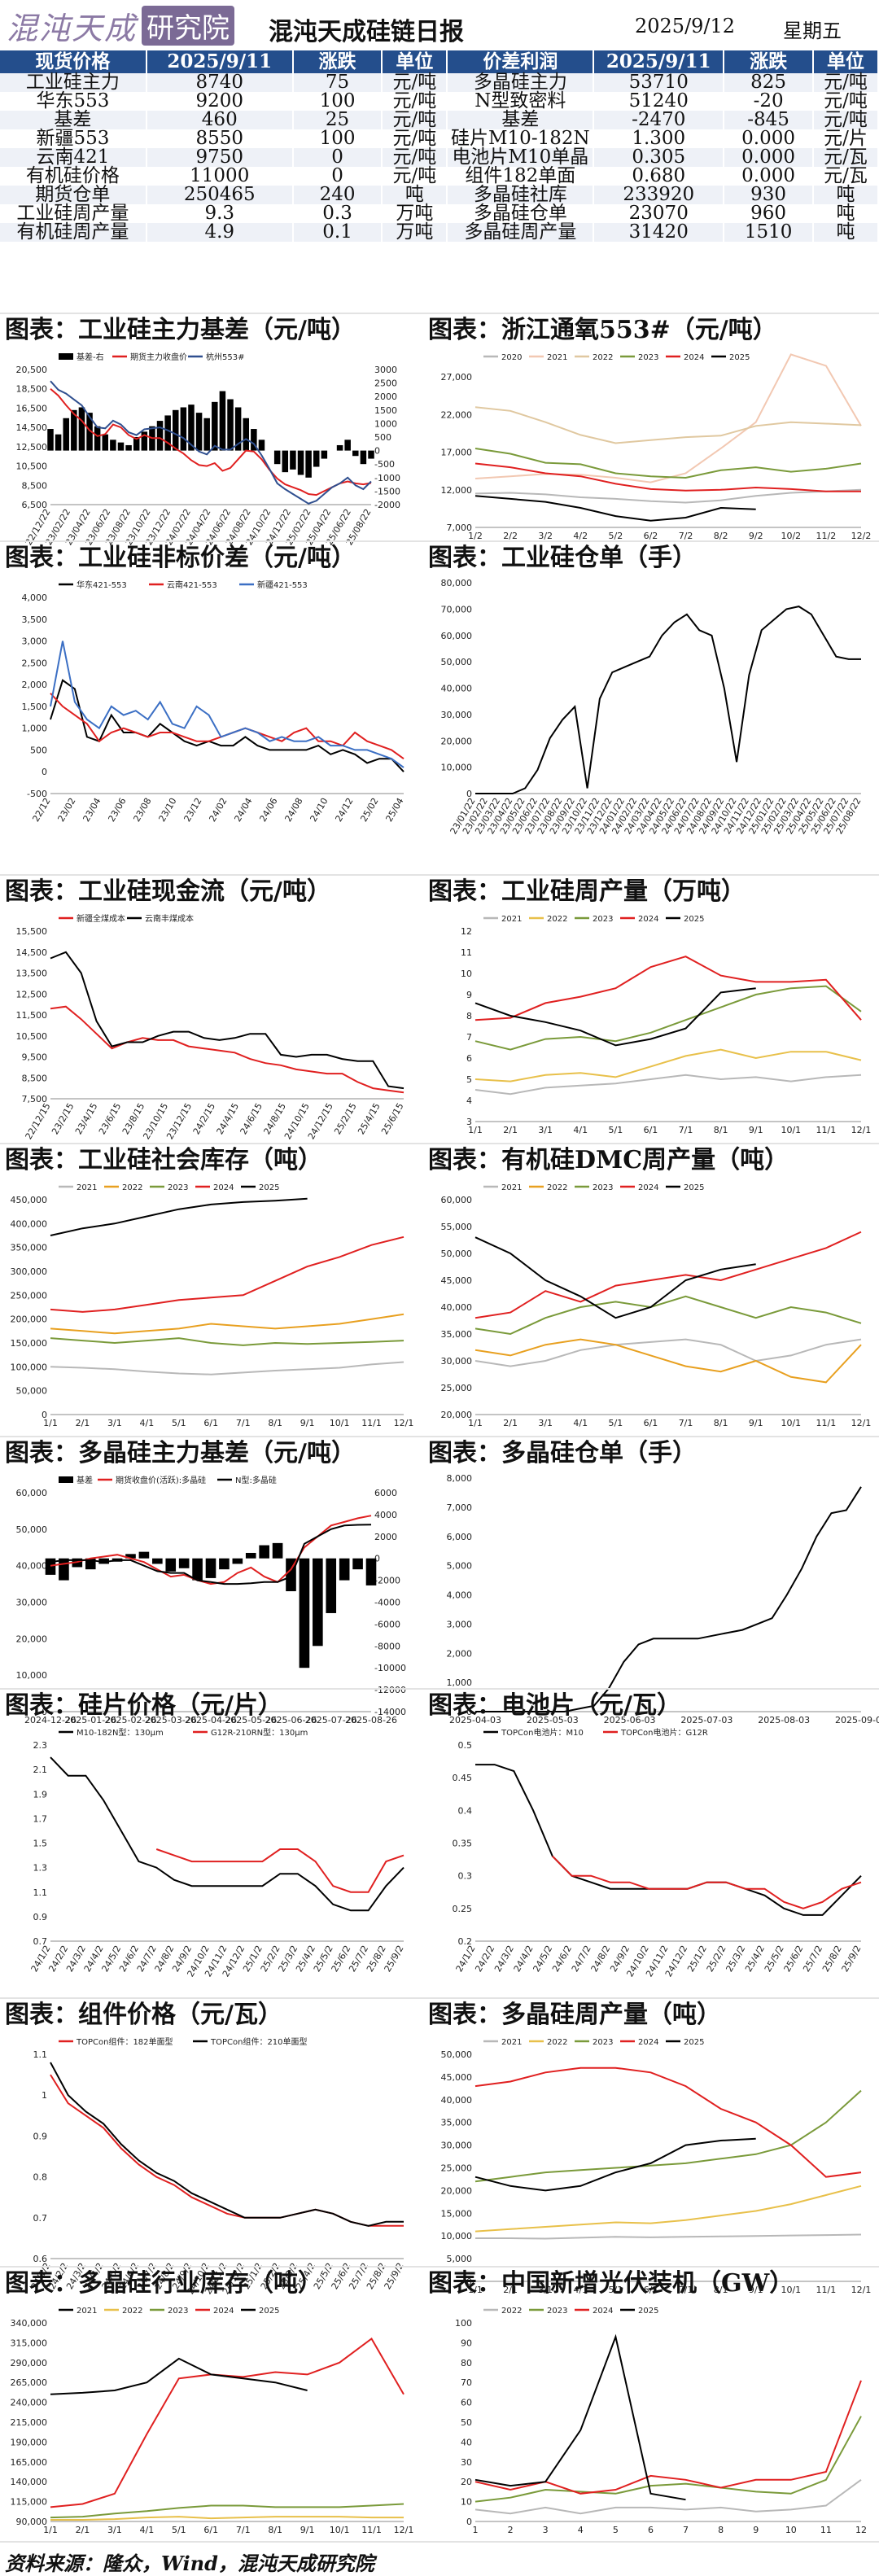 The image size is (879, 2576). What do you see at coordinates (30, 2323) in the screenshot?
I see `y-tick-label: 340,000` at bounding box center [30, 2323].